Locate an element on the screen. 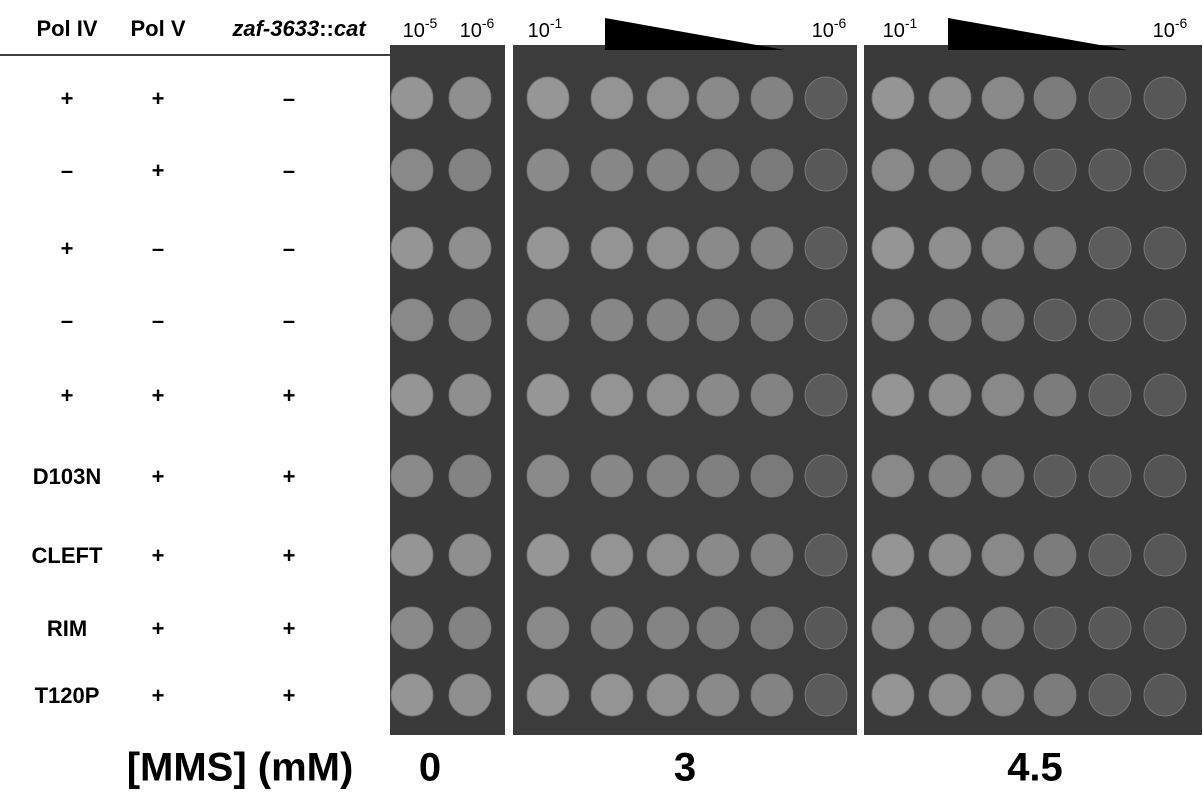 The width and height of the screenshot is (1203, 800). header-part: cat is located at coordinates (350, 28).